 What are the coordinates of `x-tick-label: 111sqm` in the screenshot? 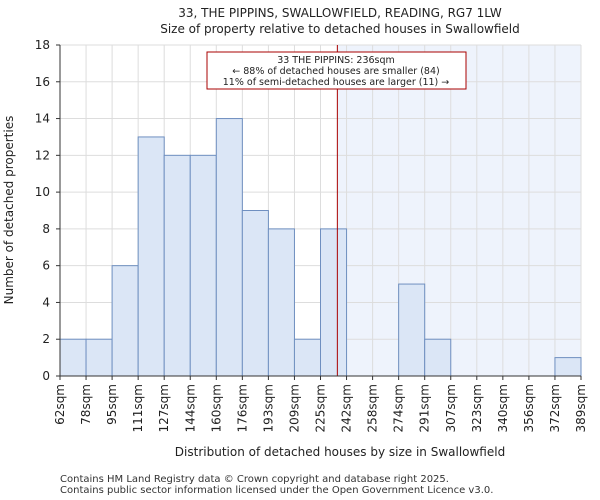 It's located at (138, 408).